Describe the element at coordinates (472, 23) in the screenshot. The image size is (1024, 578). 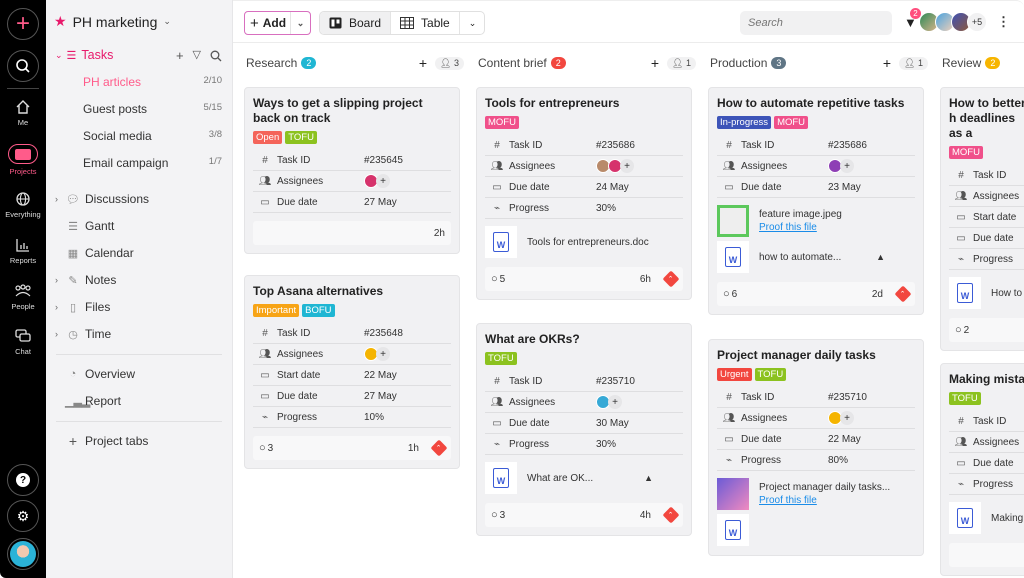
I see `more-views-dropdown: ⌄` at that location.